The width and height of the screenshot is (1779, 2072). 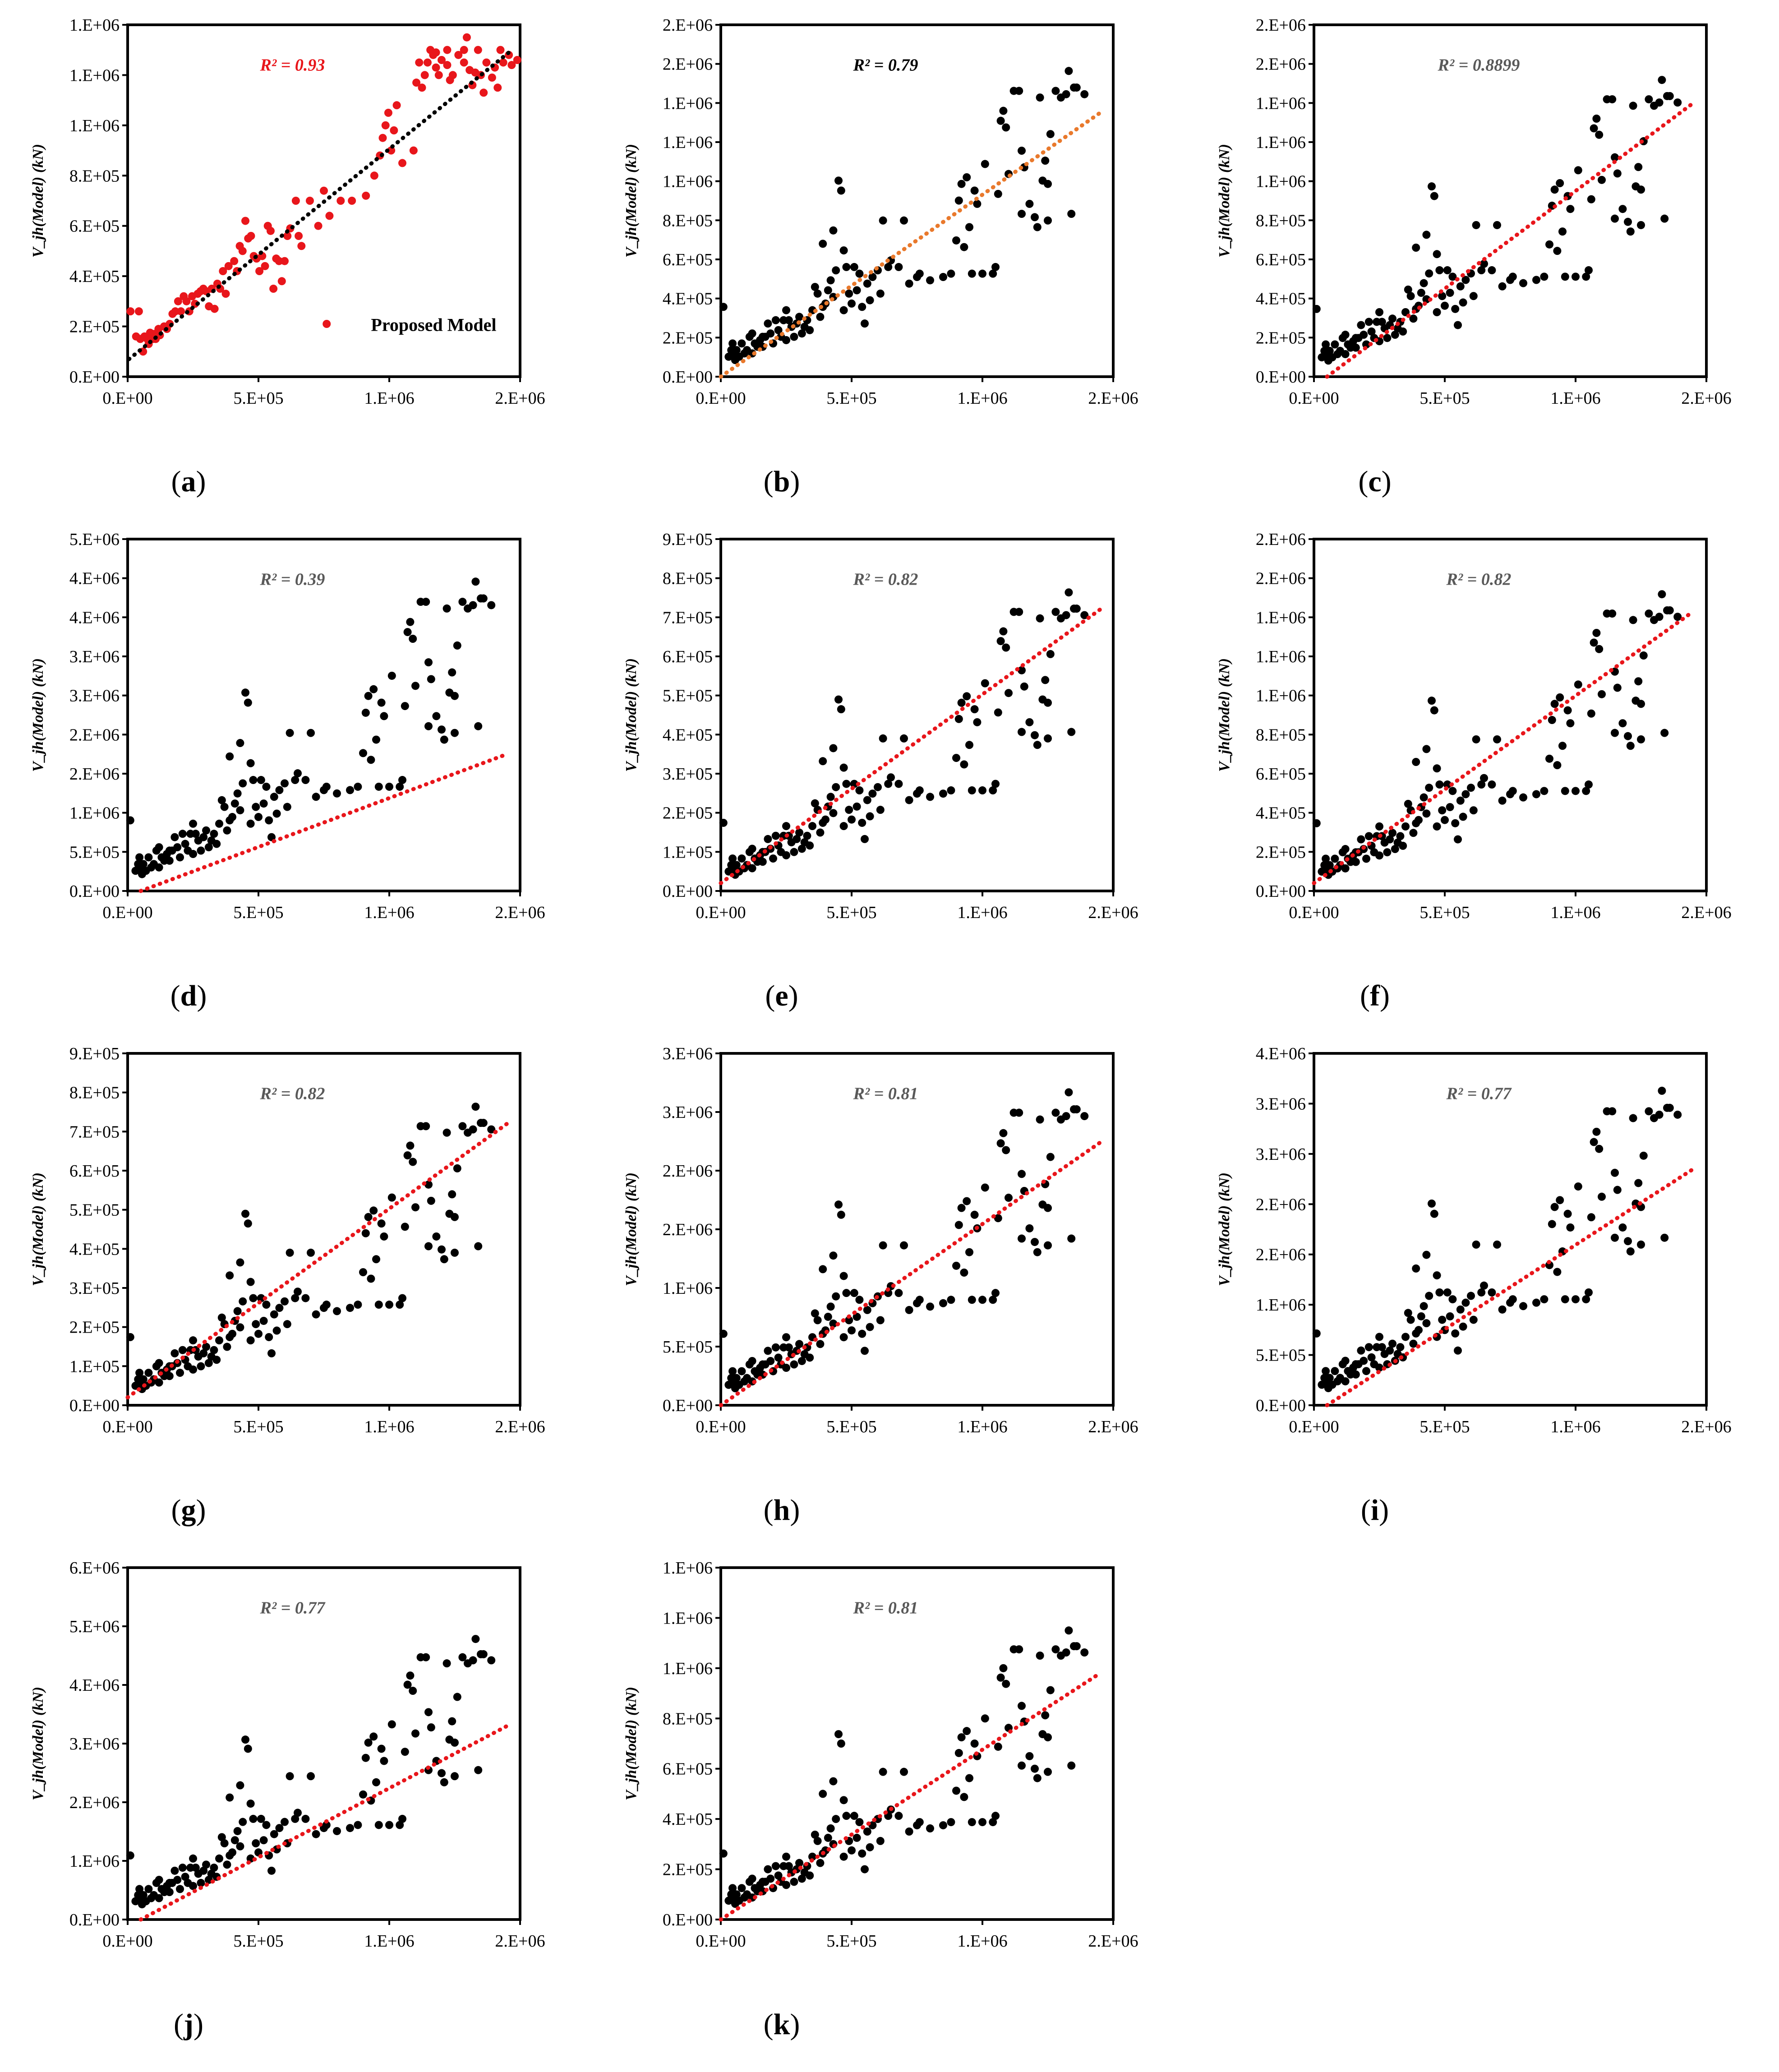 What do you see at coordinates (95, 125) in the screenshot?
I see `y-tick-label: 1.E+06` at bounding box center [95, 125].